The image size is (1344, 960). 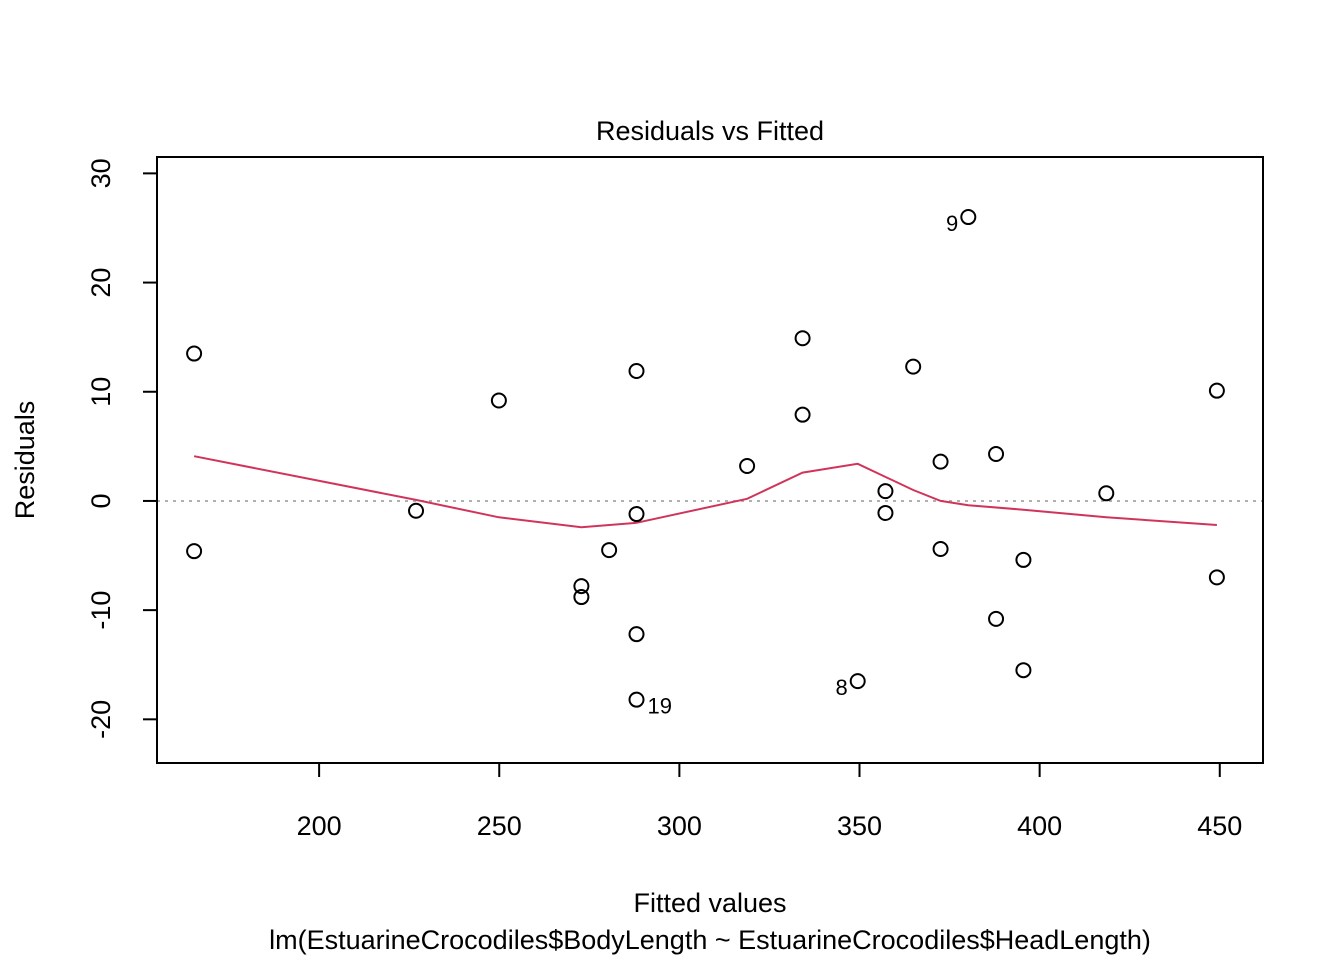 I want to click on y-tick-label: -20, so click(x=101, y=719).